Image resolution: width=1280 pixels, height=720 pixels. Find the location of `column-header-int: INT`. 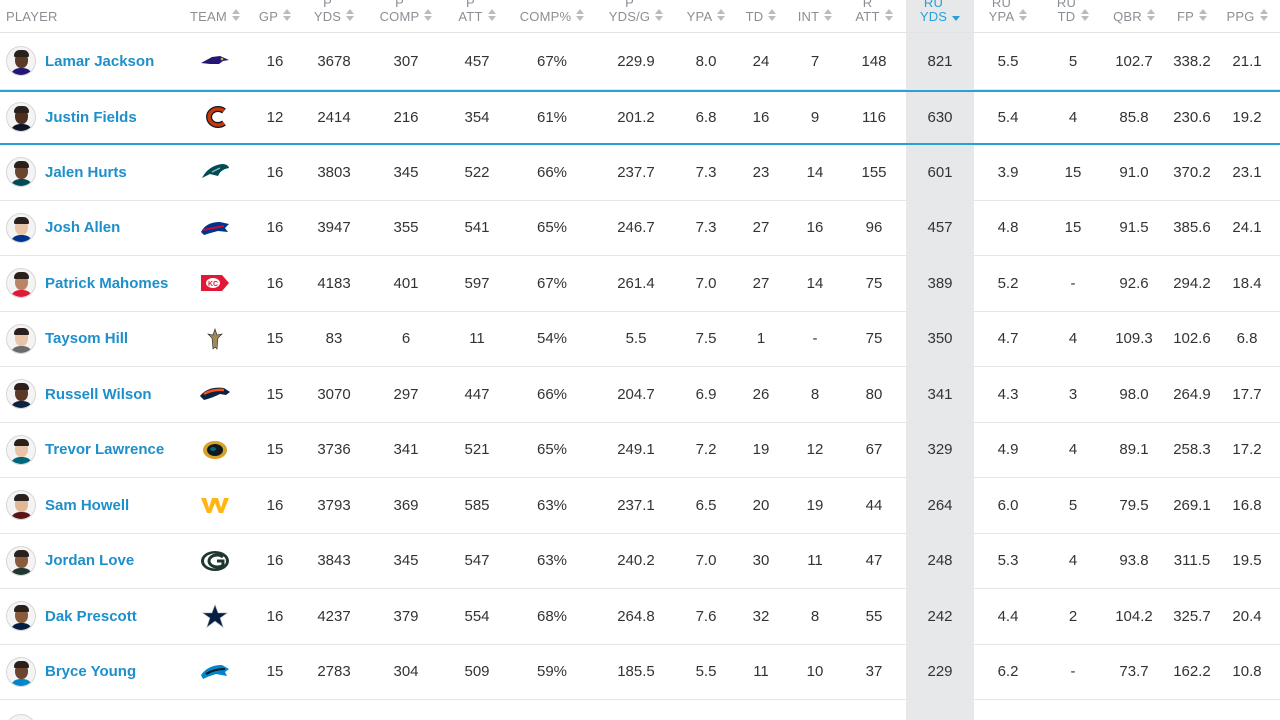

column-header-int: INT is located at coordinates (815, 16).